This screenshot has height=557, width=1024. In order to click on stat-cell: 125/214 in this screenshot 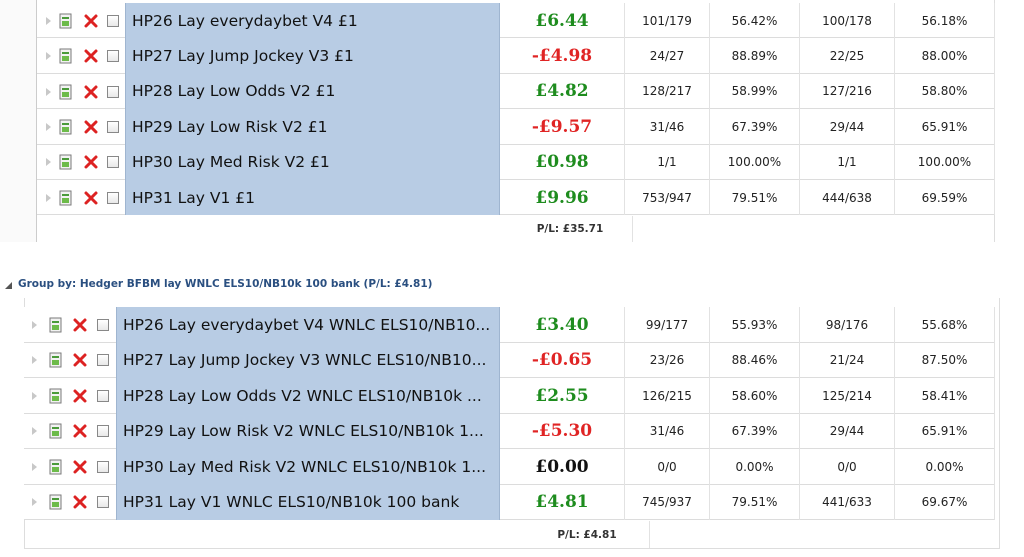, I will do `click(847, 396)`.